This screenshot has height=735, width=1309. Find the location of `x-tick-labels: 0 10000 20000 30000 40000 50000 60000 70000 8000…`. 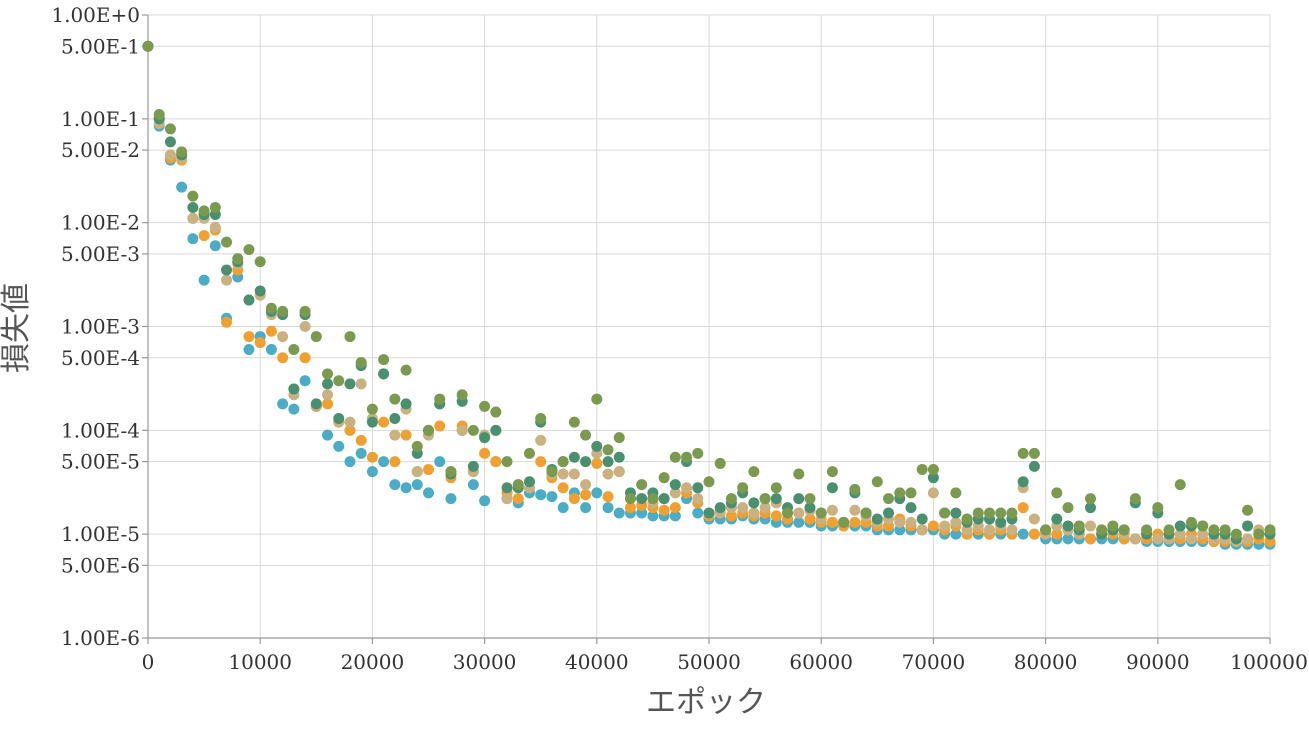

x-tick-labels: 0 10000 20000 30000 40000 50000 60000 70000 8000… is located at coordinates (725, 662).